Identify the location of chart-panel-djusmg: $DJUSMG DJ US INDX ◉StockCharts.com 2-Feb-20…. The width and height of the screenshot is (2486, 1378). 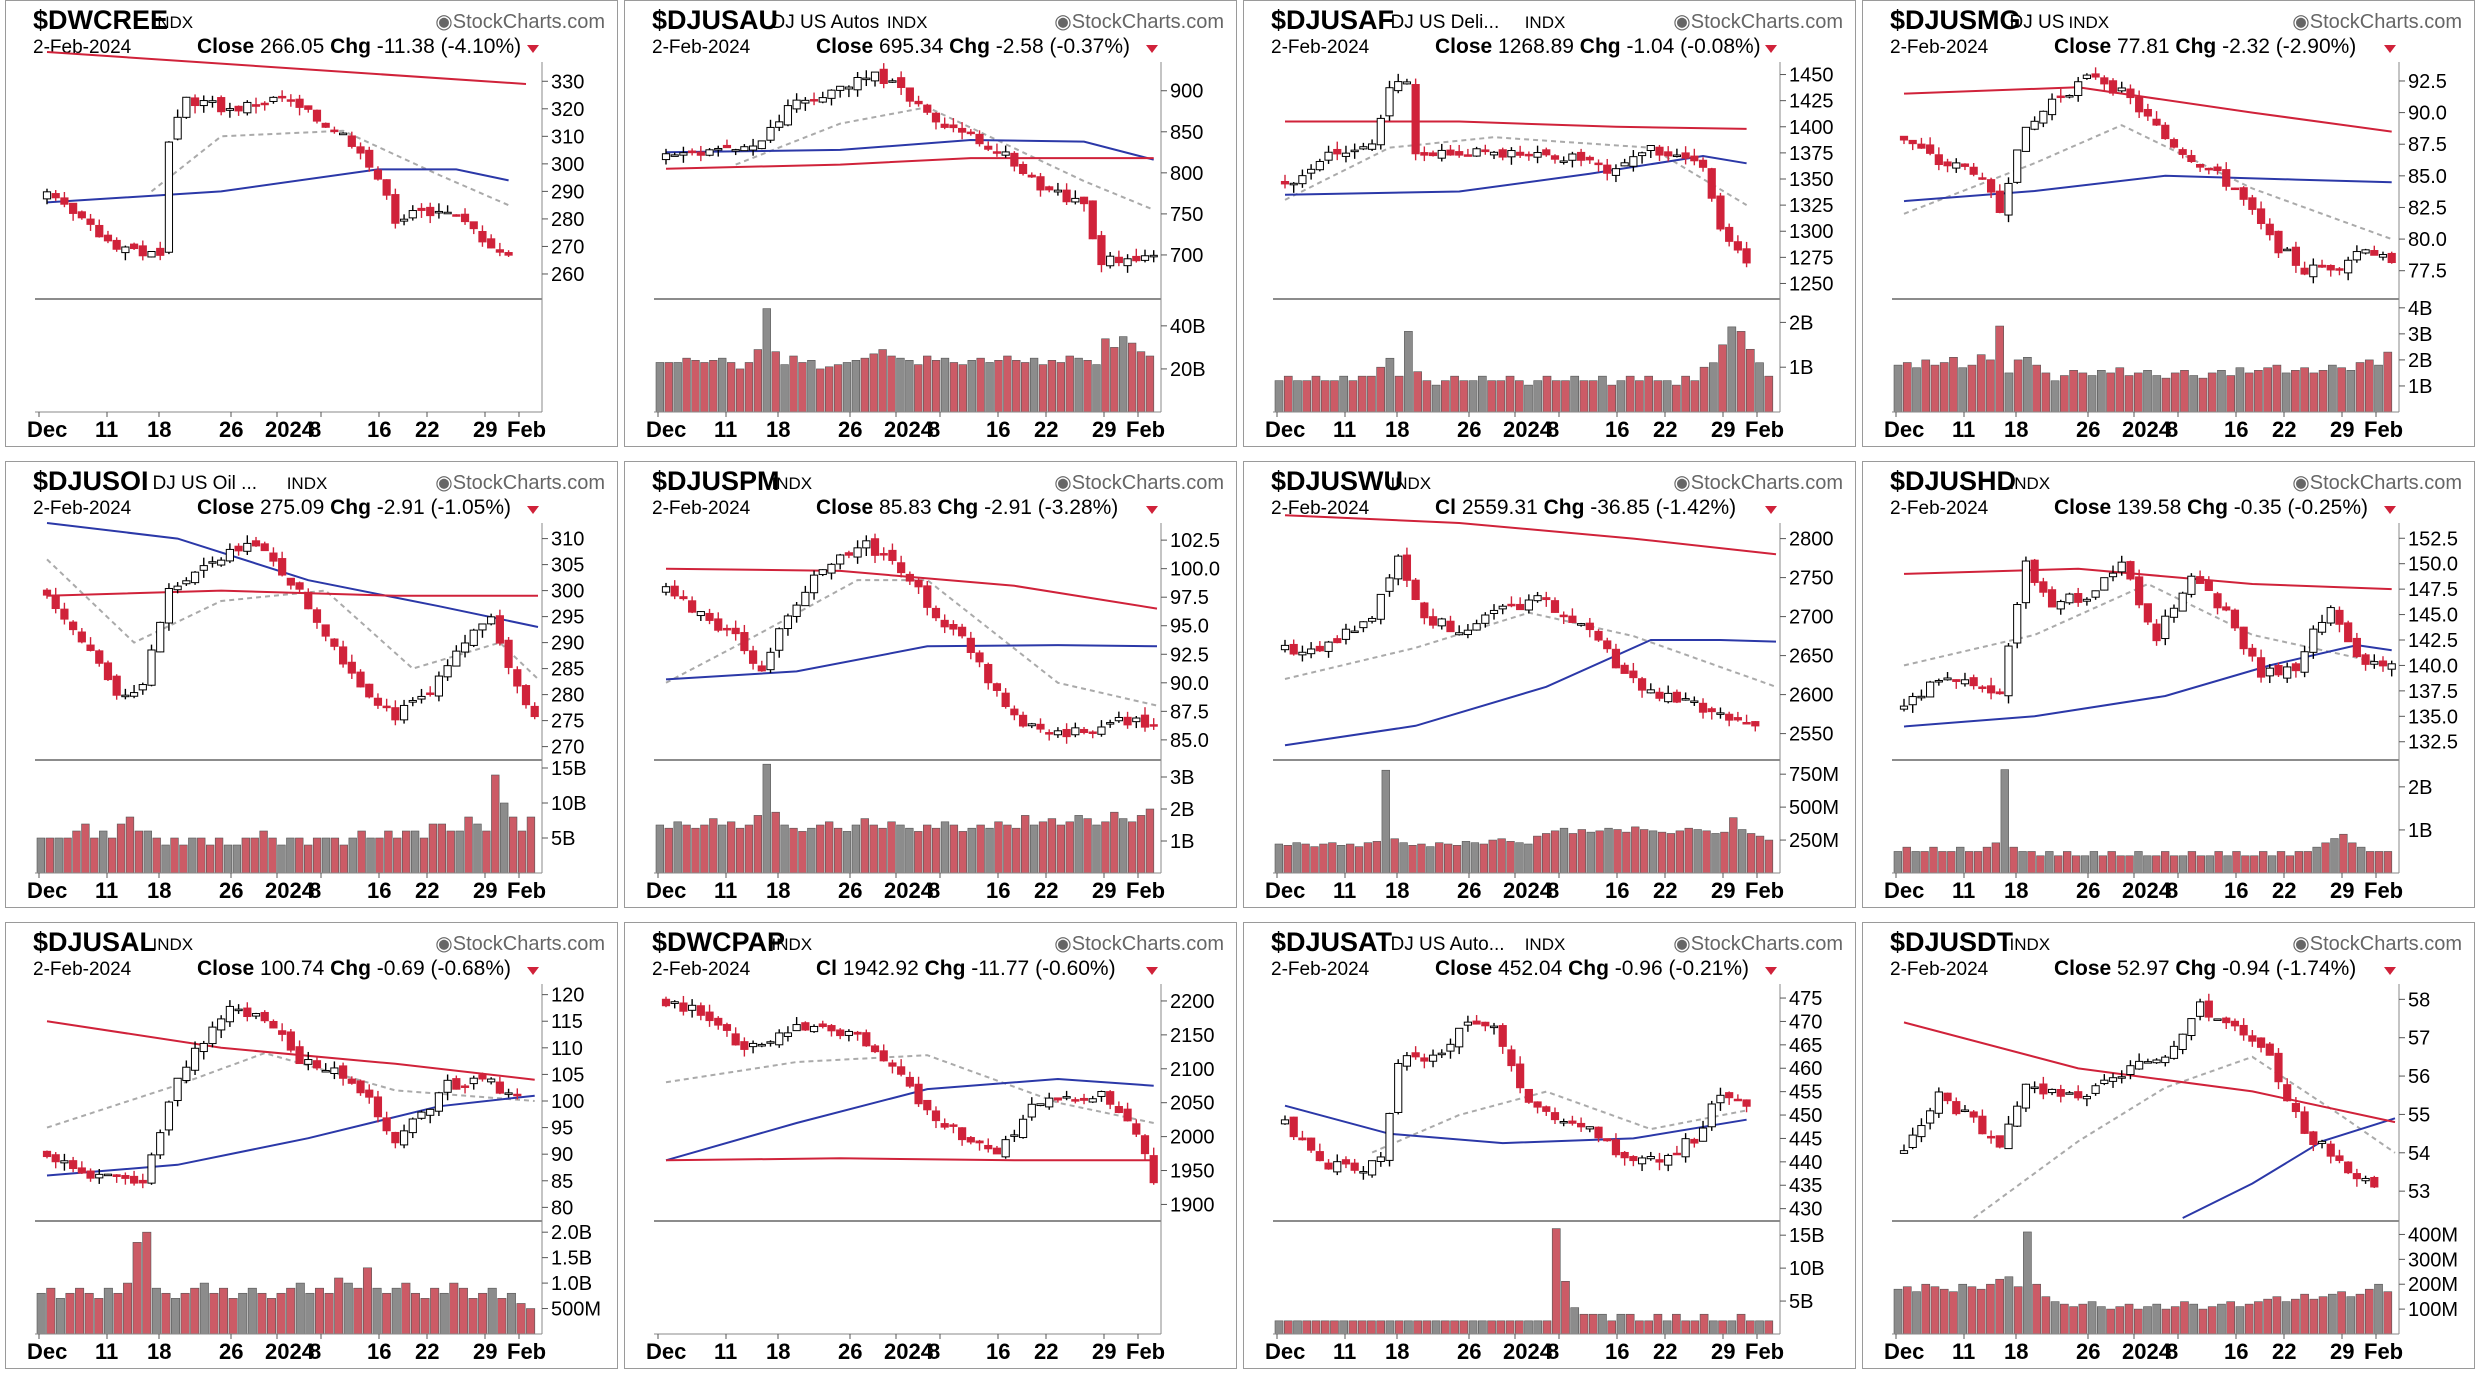
(2168, 223).